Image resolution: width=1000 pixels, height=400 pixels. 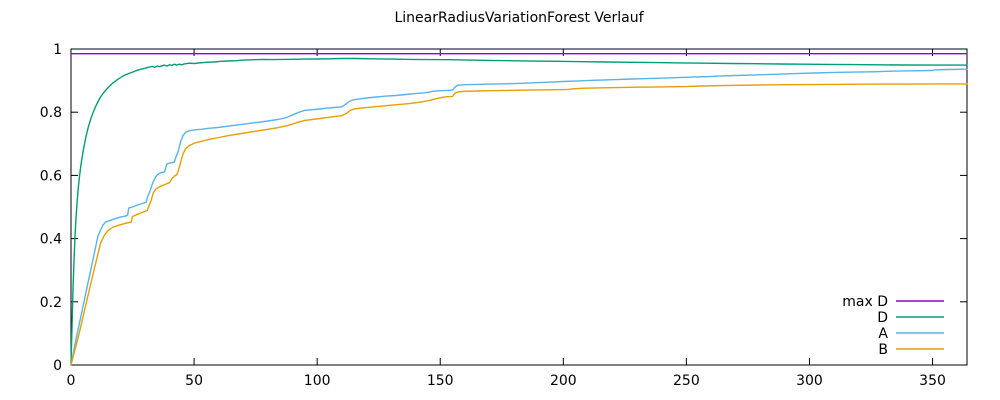 I want to click on y-tick-label: 0.6, so click(x=51, y=176).